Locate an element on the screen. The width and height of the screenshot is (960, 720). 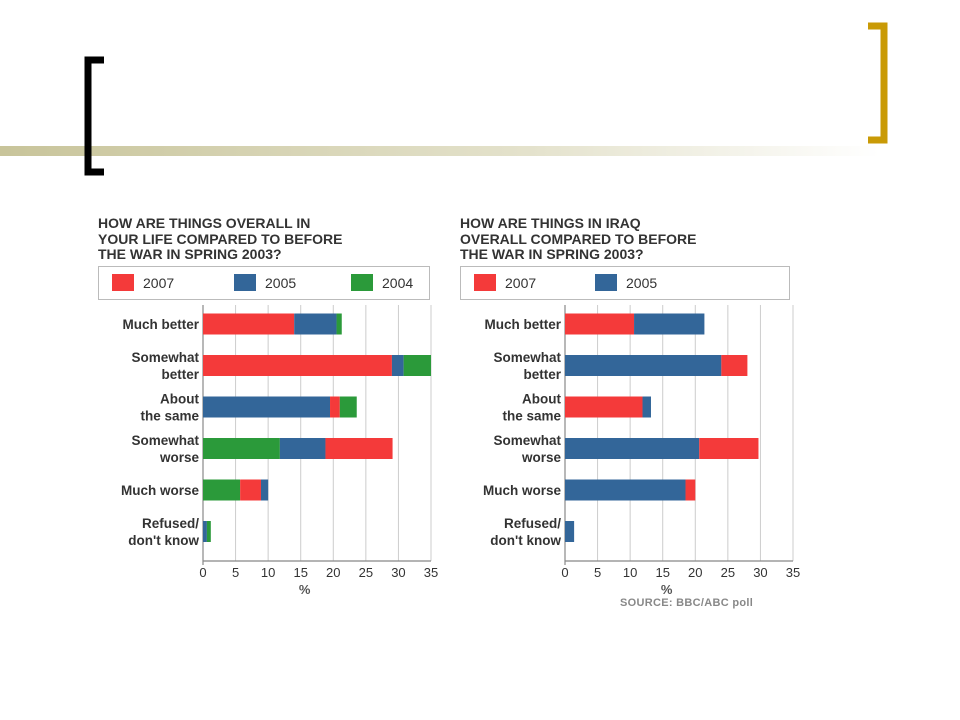
legend-swatch-2004 is located at coordinates (362, 282).